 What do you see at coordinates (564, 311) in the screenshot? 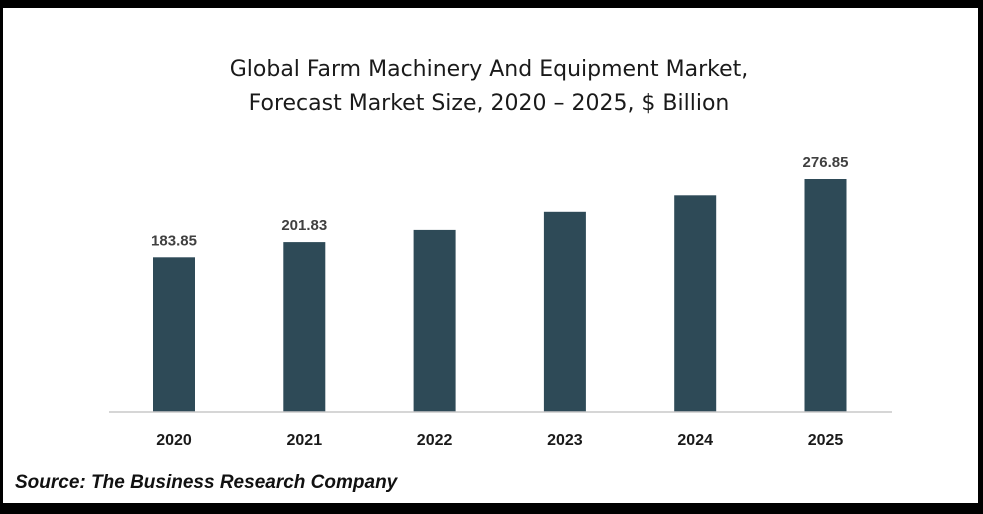
I see `bar-2023` at bounding box center [564, 311].